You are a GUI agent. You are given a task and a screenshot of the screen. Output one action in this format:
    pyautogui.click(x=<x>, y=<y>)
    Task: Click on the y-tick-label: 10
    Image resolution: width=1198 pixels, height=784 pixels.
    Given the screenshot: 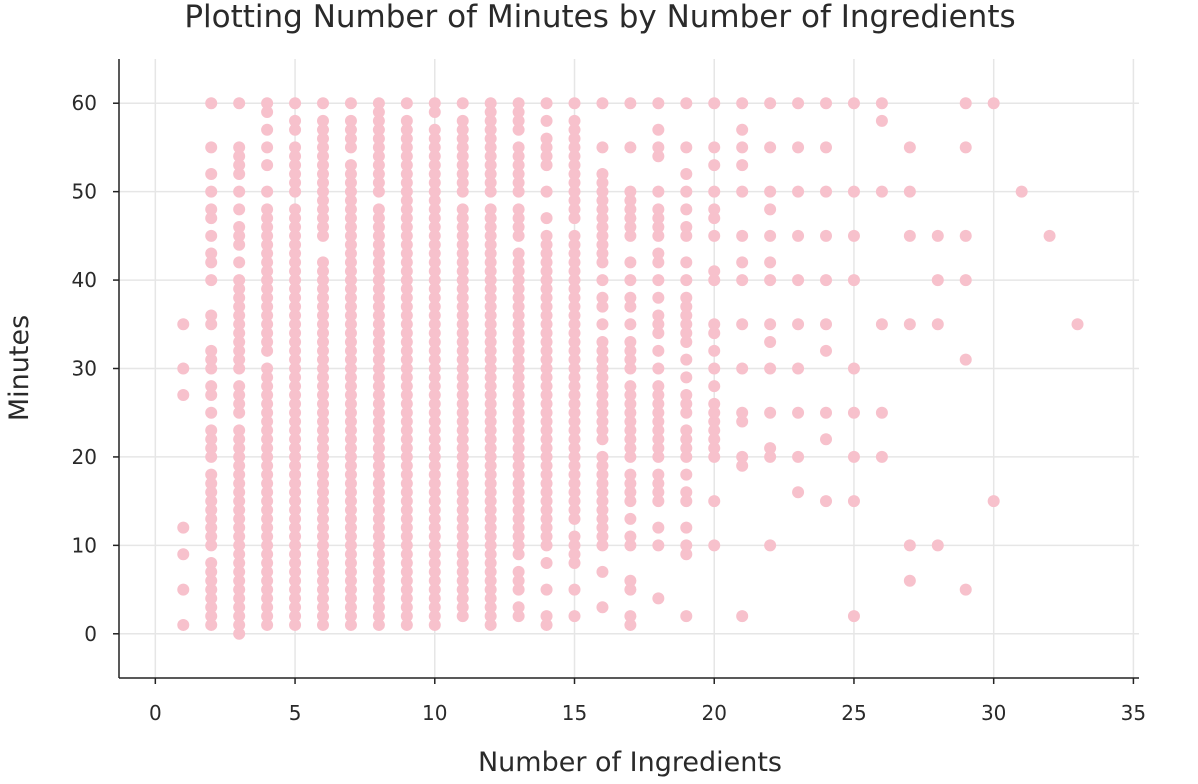 What is the action you would take?
    pyautogui.click(x=84, y=545)
    